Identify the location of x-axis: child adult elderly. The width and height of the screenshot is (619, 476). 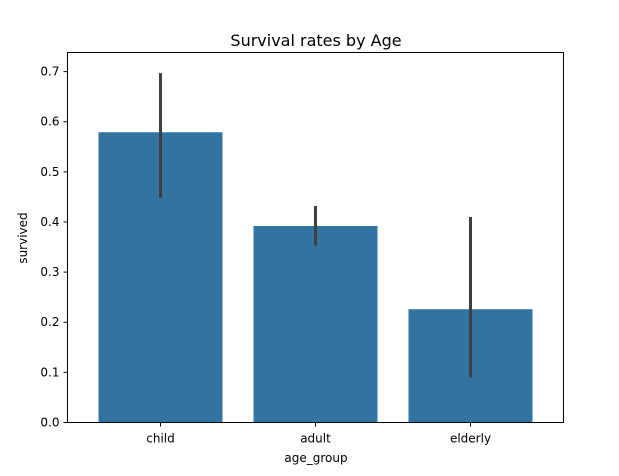
(318, 434).